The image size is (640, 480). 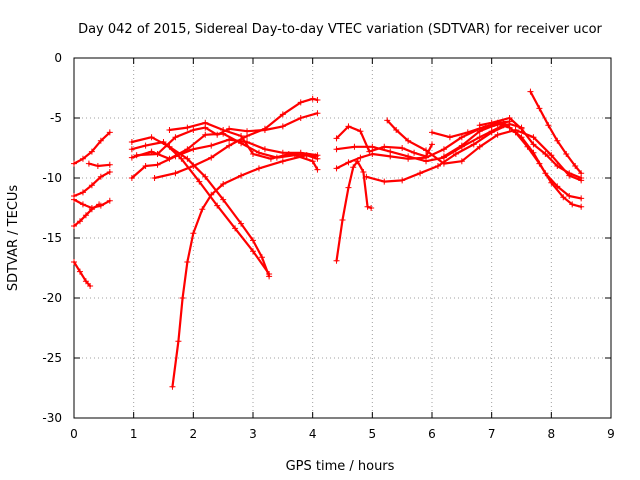 I want to click on x-tick-labels: 0 1 2 3 4 5 6 7 8 9, so click(x=342, y=434).